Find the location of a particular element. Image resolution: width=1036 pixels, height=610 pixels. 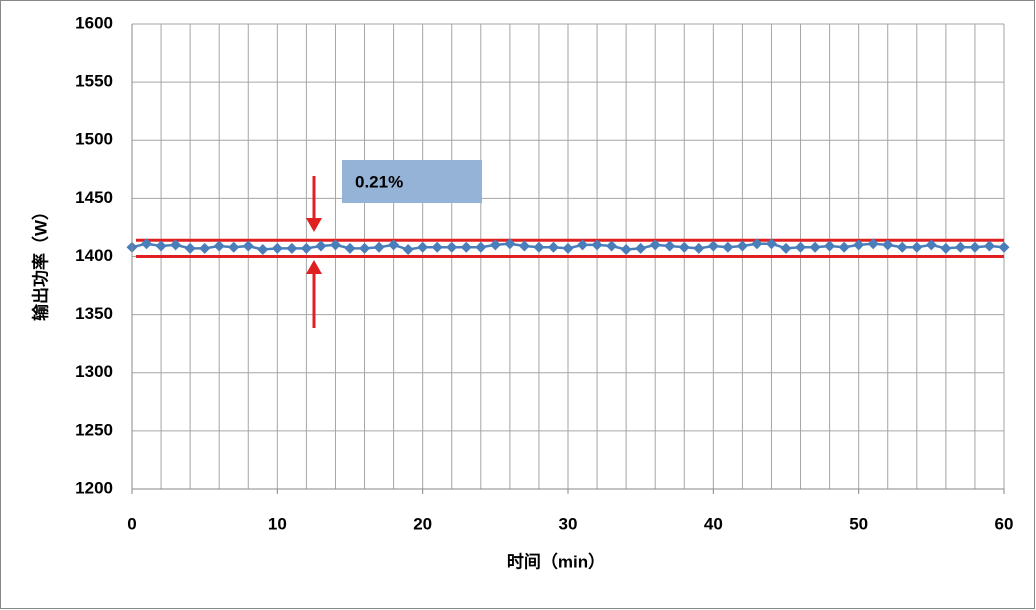

x-tick-label: 60 is located at coordinates (1004, 523).